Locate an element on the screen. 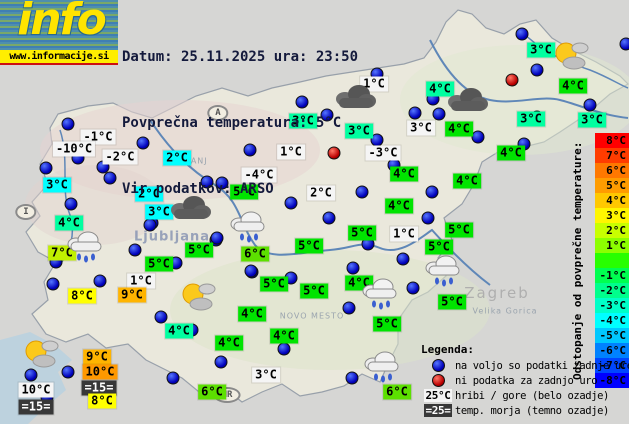 This screenshot has width=629, height=424. scale-cell: 1°C is located at coordinates (612, 245).